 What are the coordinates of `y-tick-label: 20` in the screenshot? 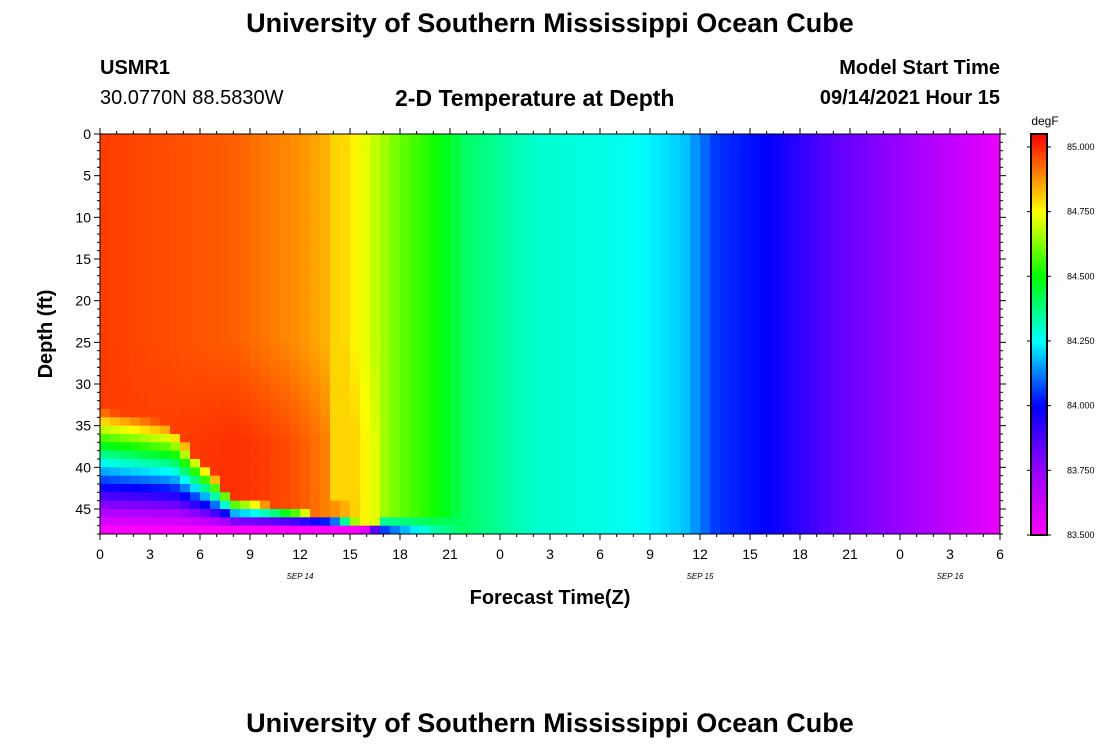 It's located at (83, 301).